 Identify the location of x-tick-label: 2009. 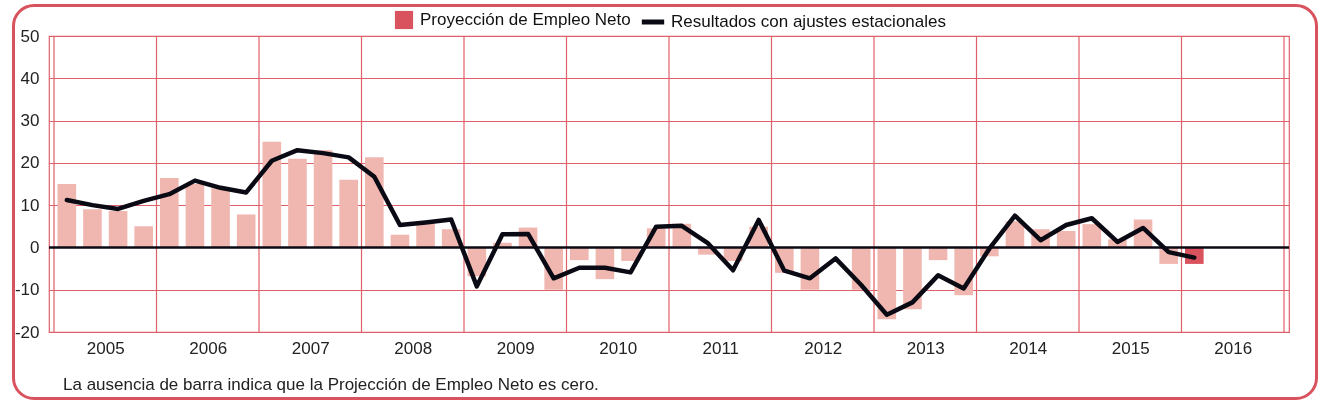
(515, 348).